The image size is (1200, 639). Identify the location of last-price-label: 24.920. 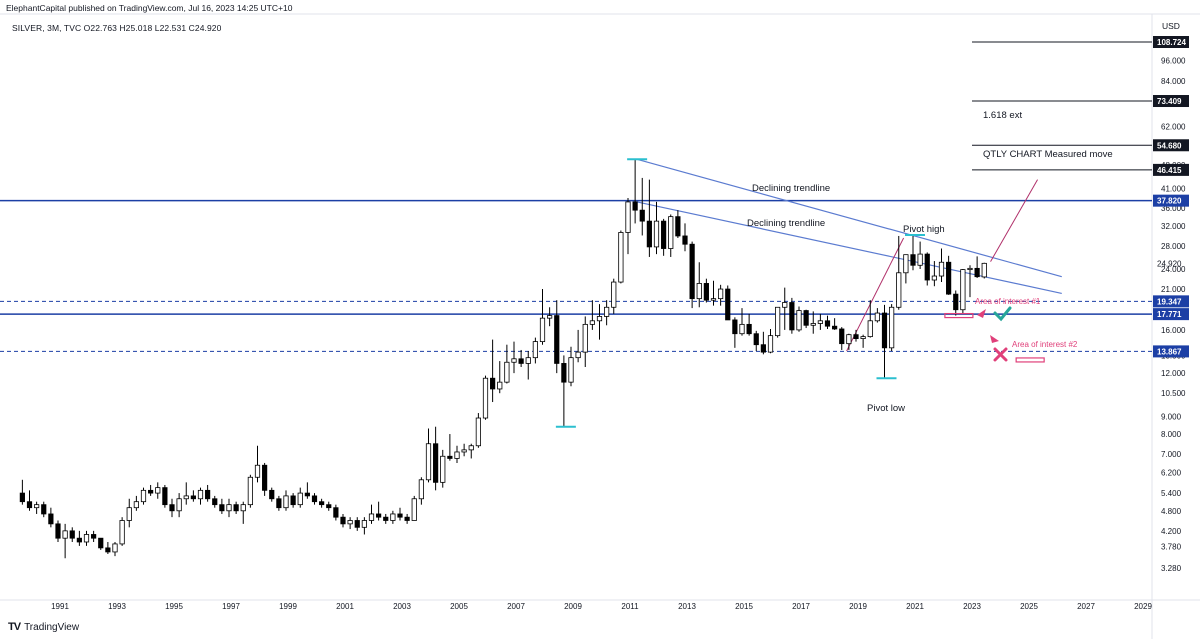
(1169, 263).